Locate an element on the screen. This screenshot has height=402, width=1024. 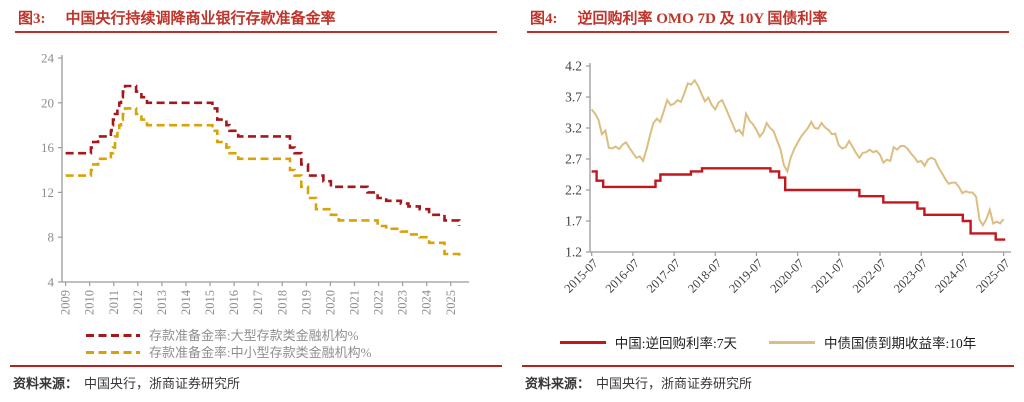
legend-label-reverse-repo: 中国:逆回购利率:7天 is located at coordinates (675, 343).